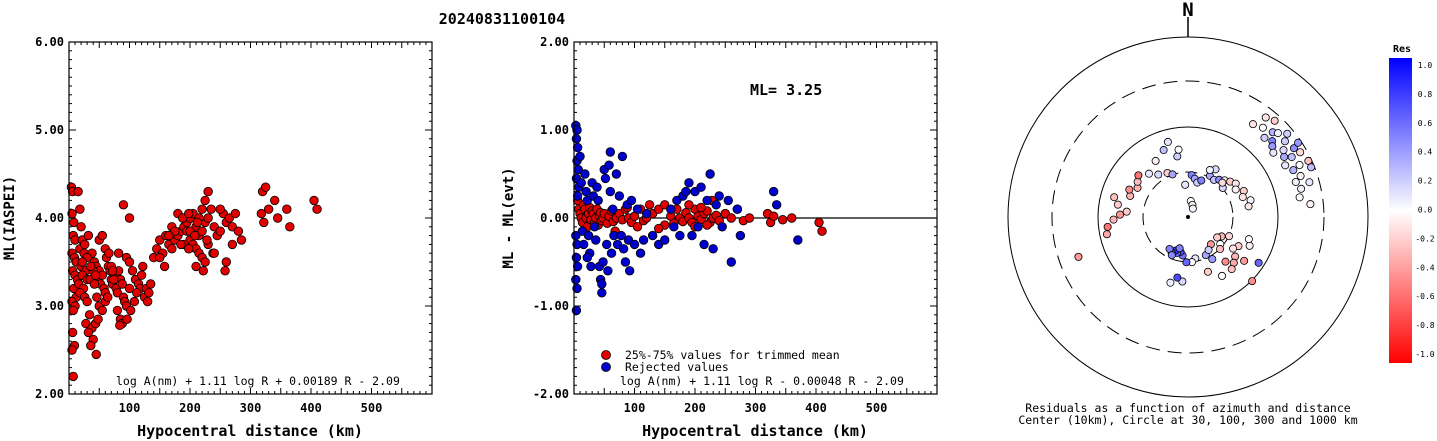 Image resolution: width=1437 pixels, height=441 pixels. Describe the element at coordinates (1424, 354) in the screenshot. I see `colorbar-tick-label: -1.0` at that location.